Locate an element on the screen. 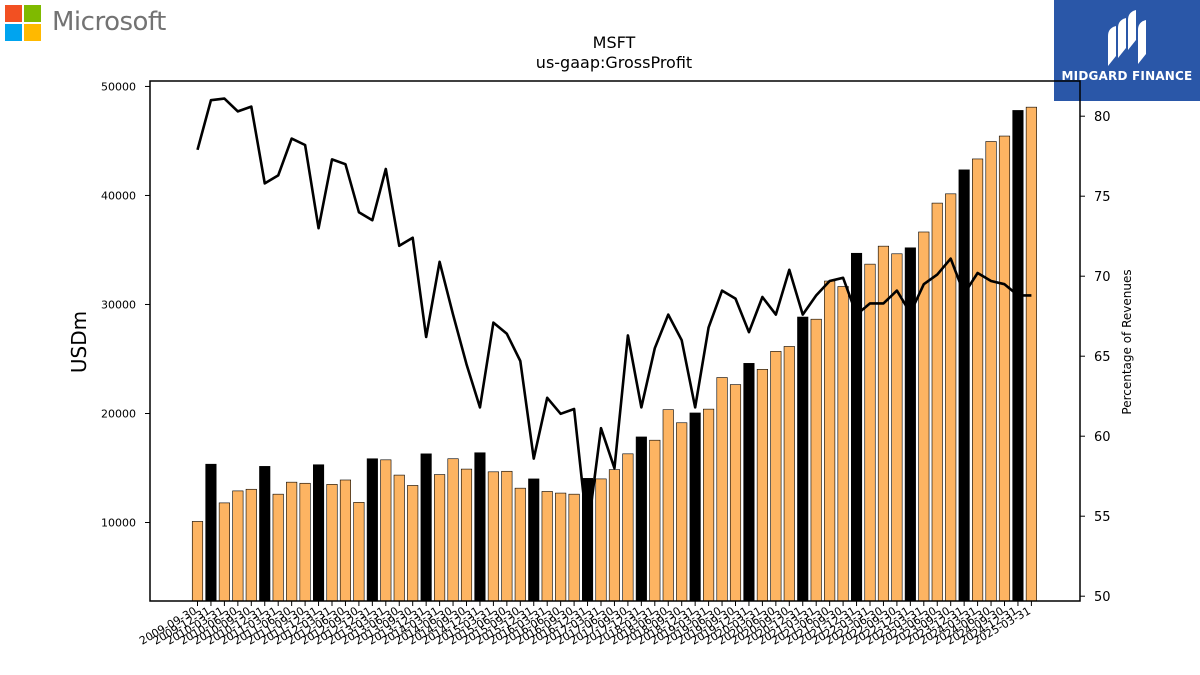  midgard-finance-logo: MIDGARD FINANCE is located at coordinates (1127, 50).